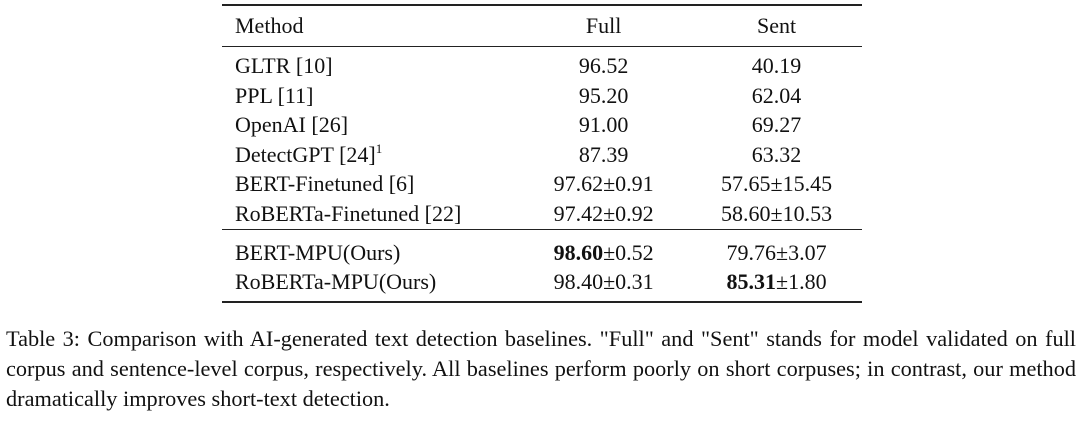 This screenshot has height=421, width=1080. I want to click on table-cell: GLTR [10], so click(284, 65).